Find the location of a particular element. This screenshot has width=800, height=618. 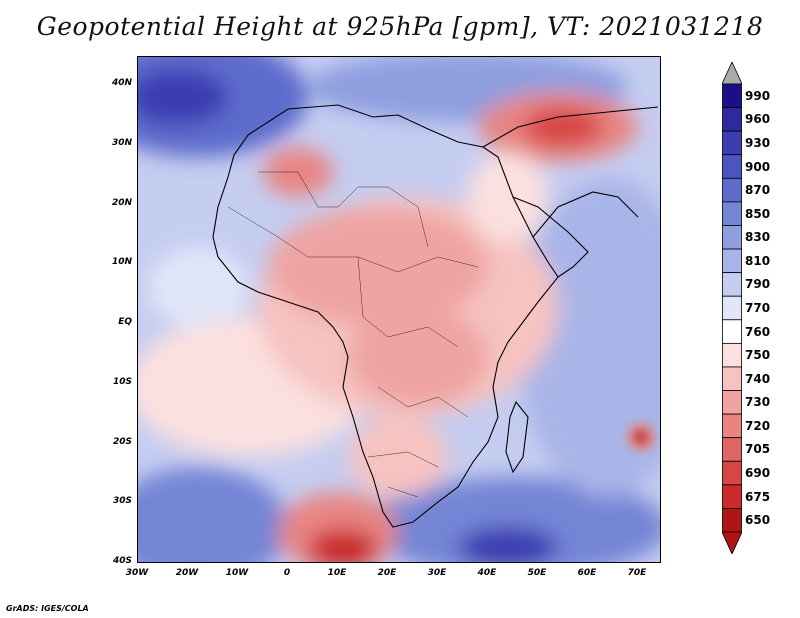

colorbar-extension-top is located at coordinates (732, 73).